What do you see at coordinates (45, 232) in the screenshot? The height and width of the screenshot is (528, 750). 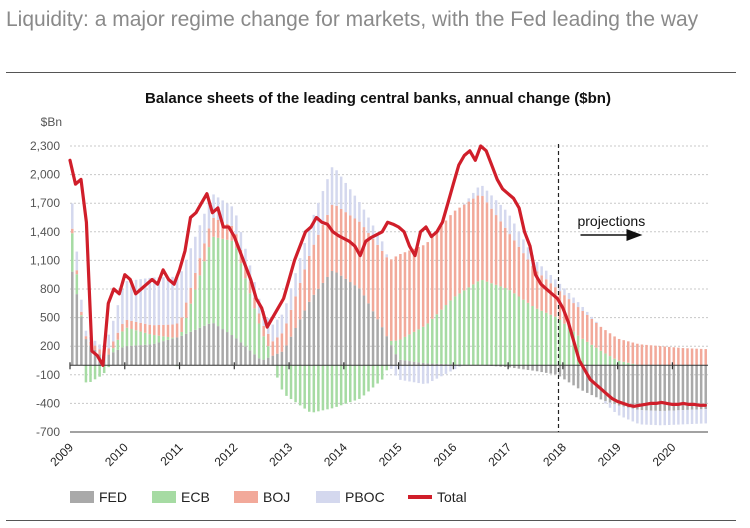 I see `y-tick-label: 1,400` at bounding box center [45, 232].